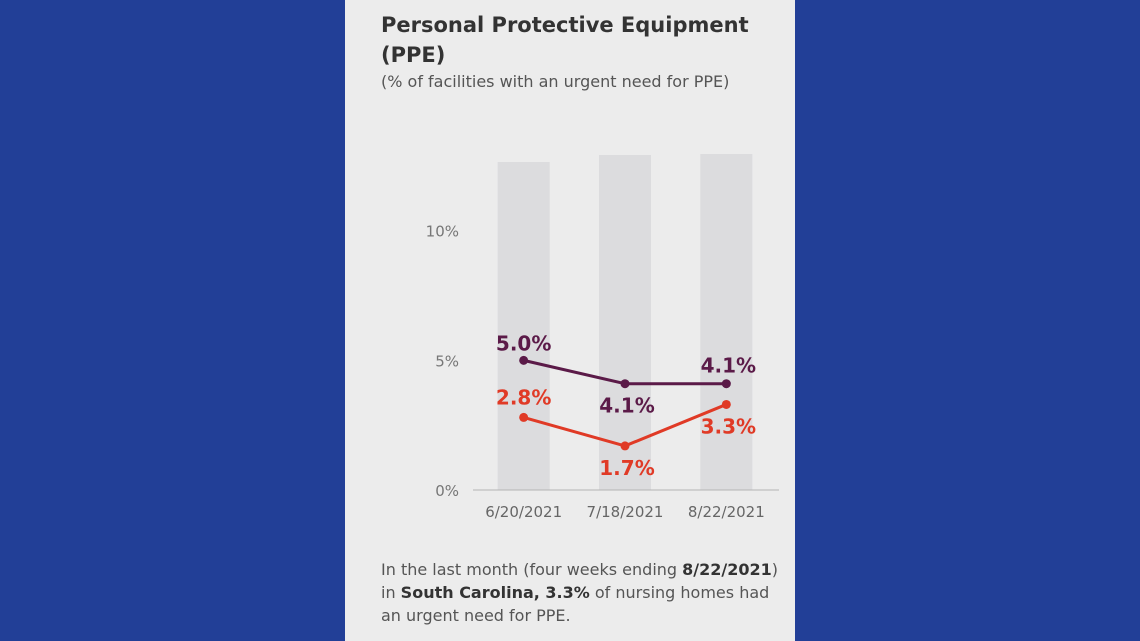  I want to click on footnote-text-2: ) in, so click(580, 581).